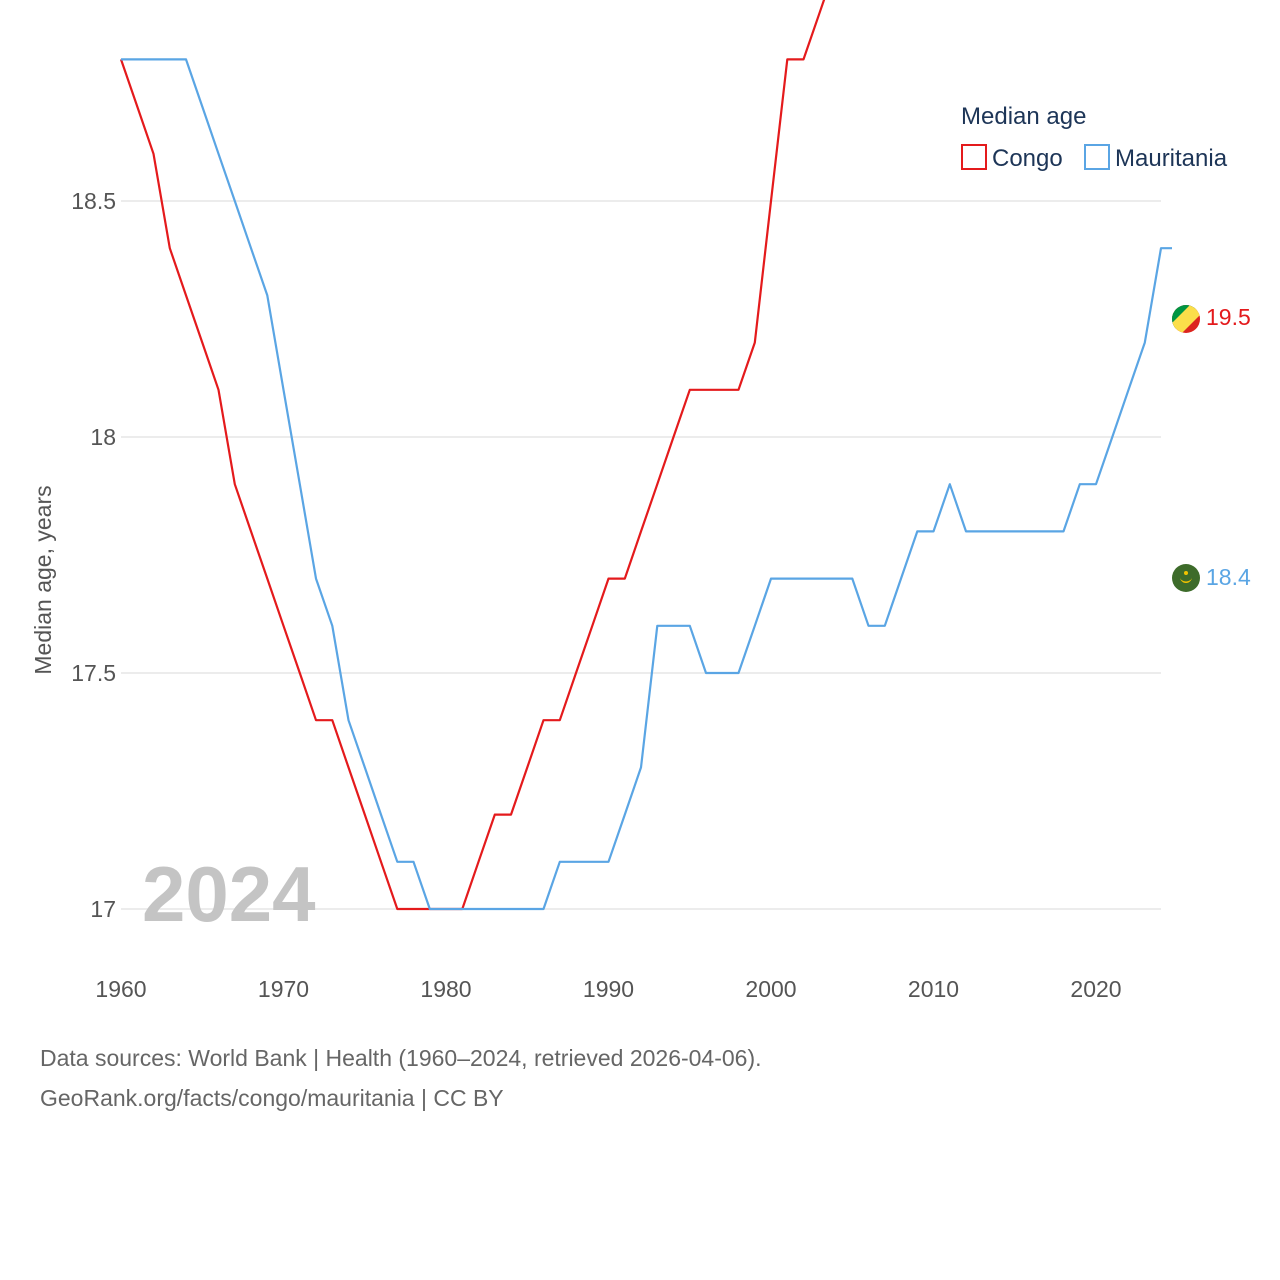 This screenshot has height=1280, width=1280. Describe the element at coordinates (103, 437) in the screenshot. I see `y-tick-label: 18` at that location.